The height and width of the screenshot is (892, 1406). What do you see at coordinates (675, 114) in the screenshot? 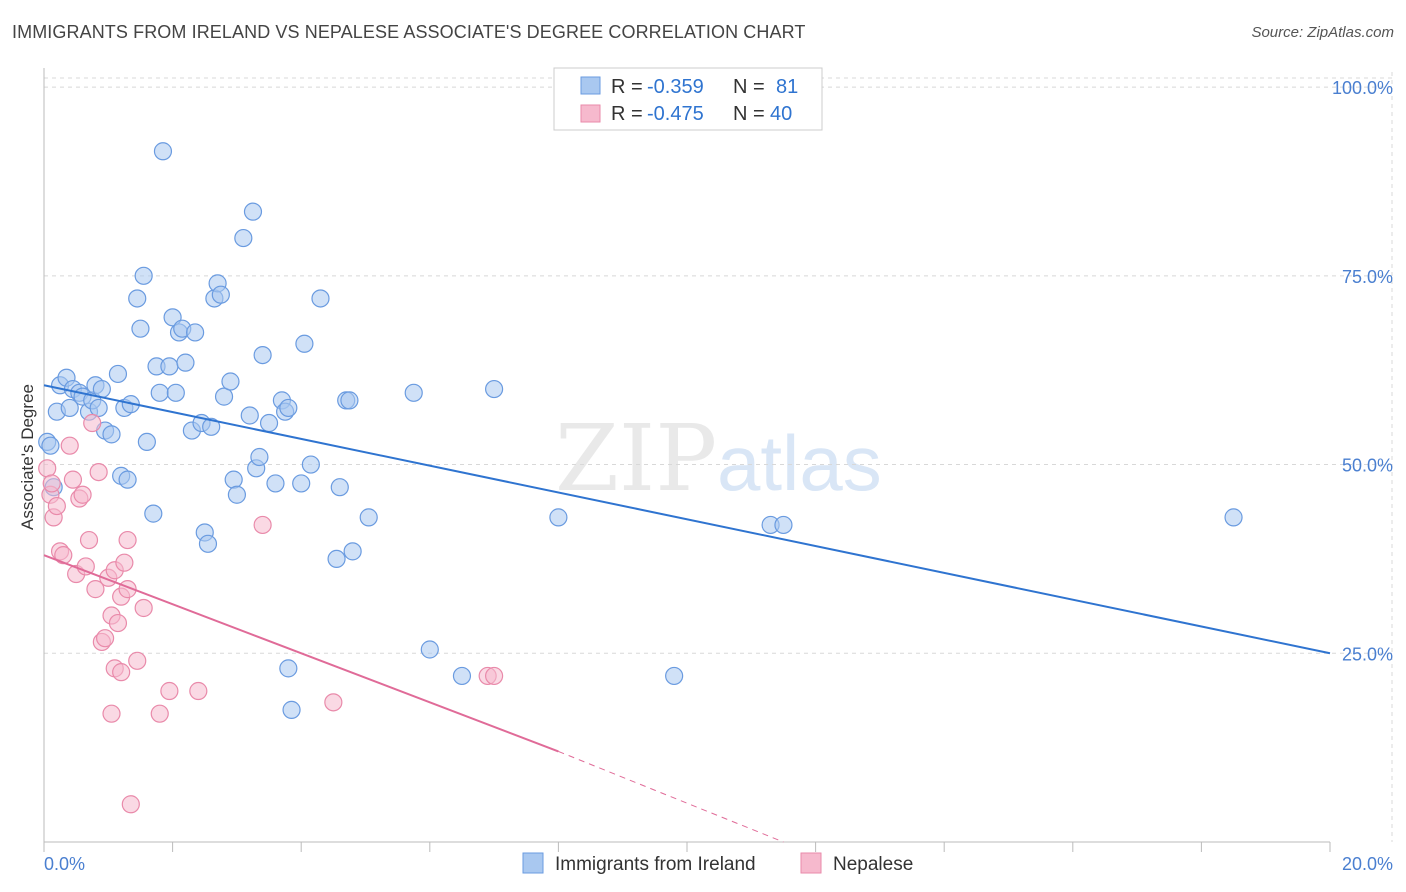
I see `stats-r-value-nepalese: -0.475` at bounding box center [675, 114].